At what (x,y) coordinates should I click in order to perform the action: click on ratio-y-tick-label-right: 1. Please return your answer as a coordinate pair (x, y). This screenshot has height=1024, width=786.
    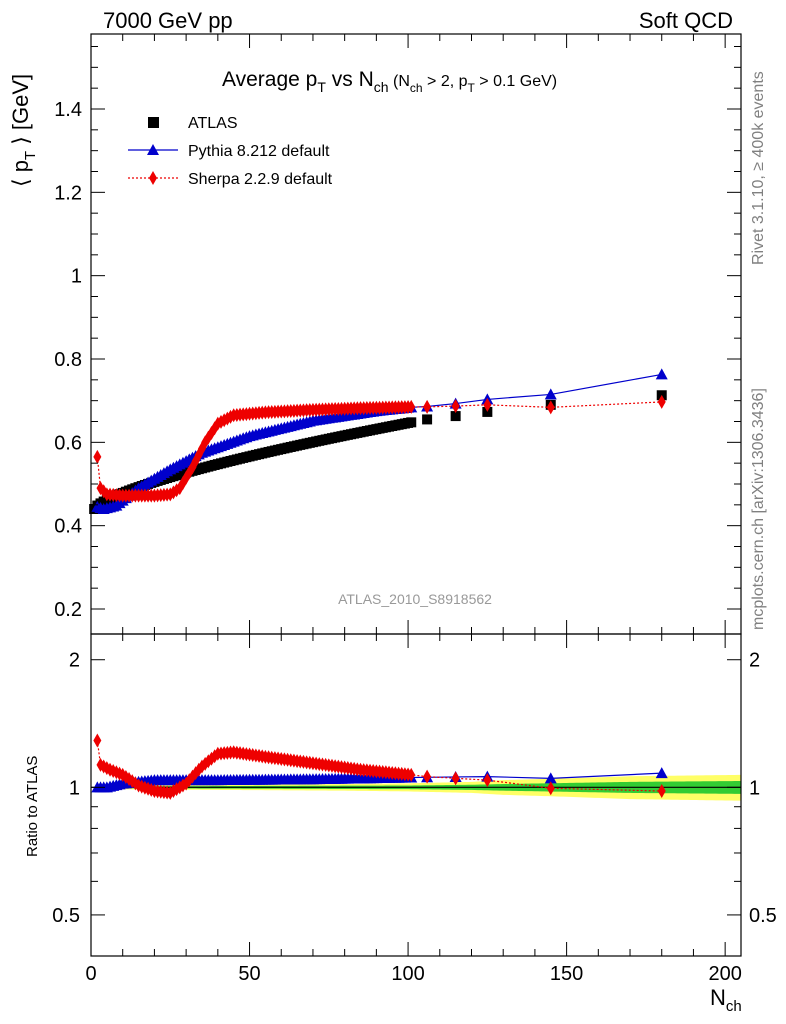
    Looking at the image, I should click on (754, 788).